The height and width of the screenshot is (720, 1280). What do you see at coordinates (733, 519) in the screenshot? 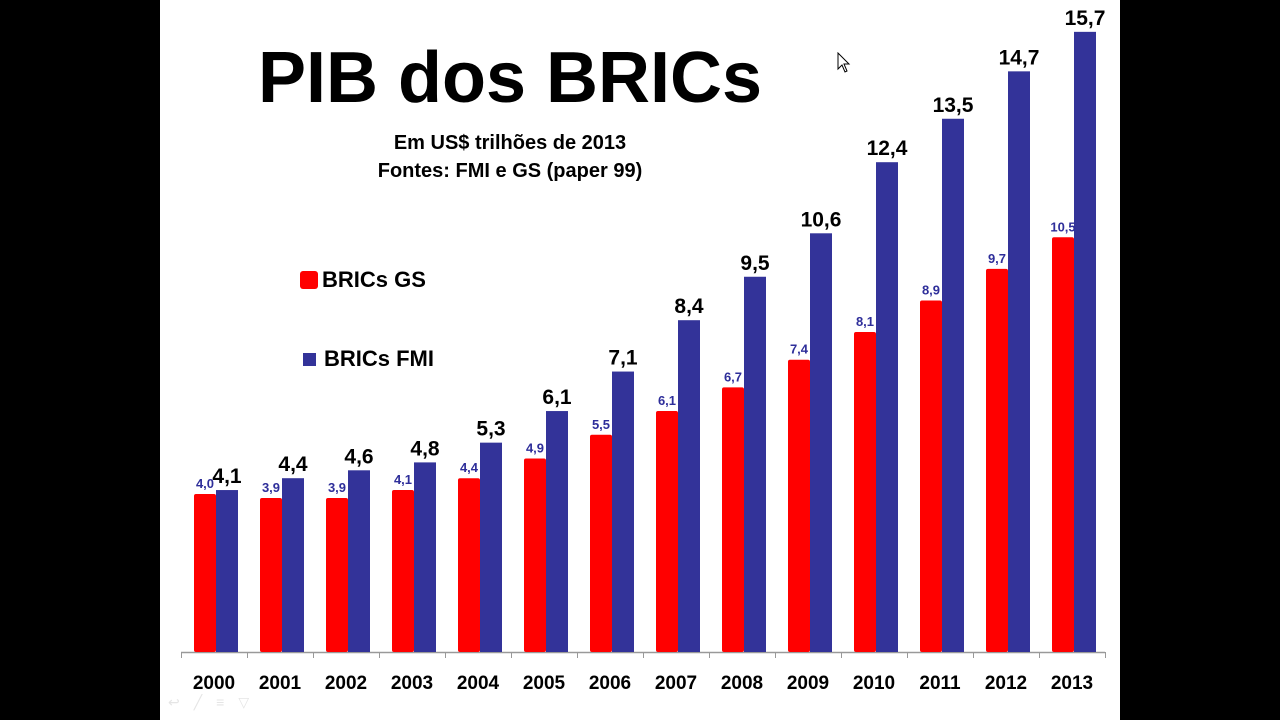
I see `bar-gs-2008` at bounding box center [733, 519].